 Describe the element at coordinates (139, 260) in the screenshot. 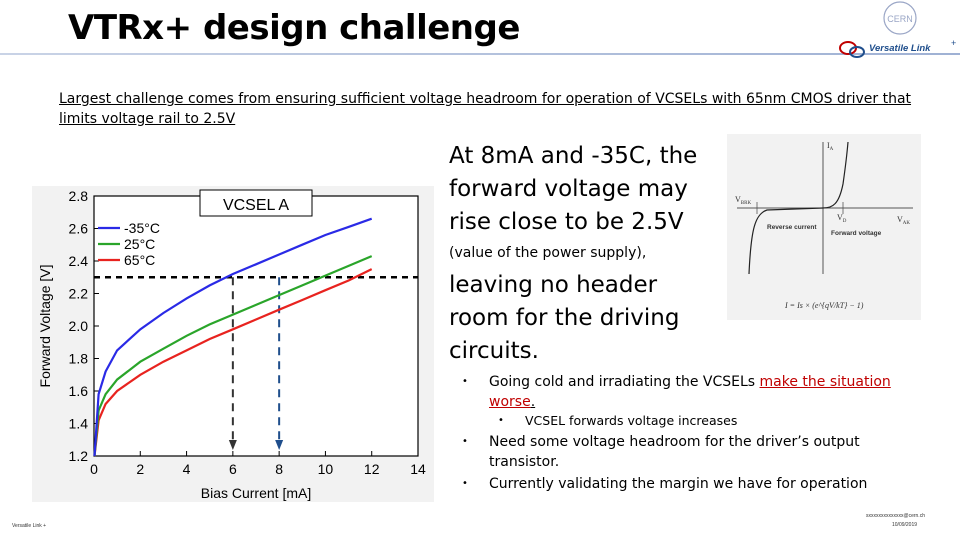

I see `legend-label: 65°C` at that location.